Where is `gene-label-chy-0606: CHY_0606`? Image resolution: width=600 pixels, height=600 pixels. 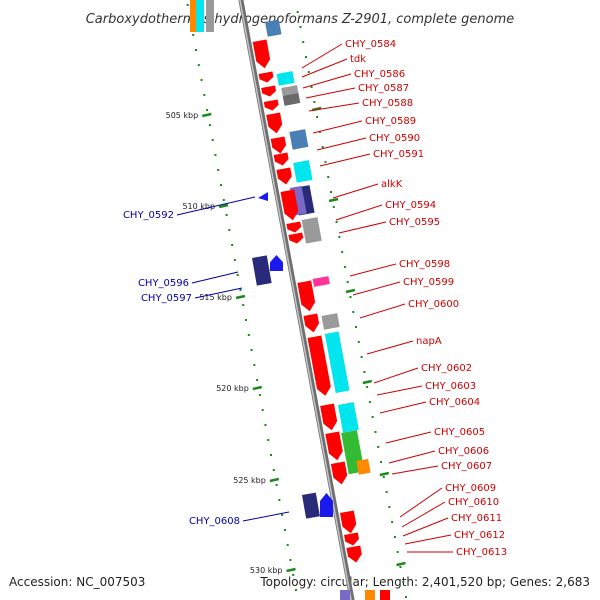
gene-label-chy-0606: CHY_0606 is located at coordinates (463, 451).